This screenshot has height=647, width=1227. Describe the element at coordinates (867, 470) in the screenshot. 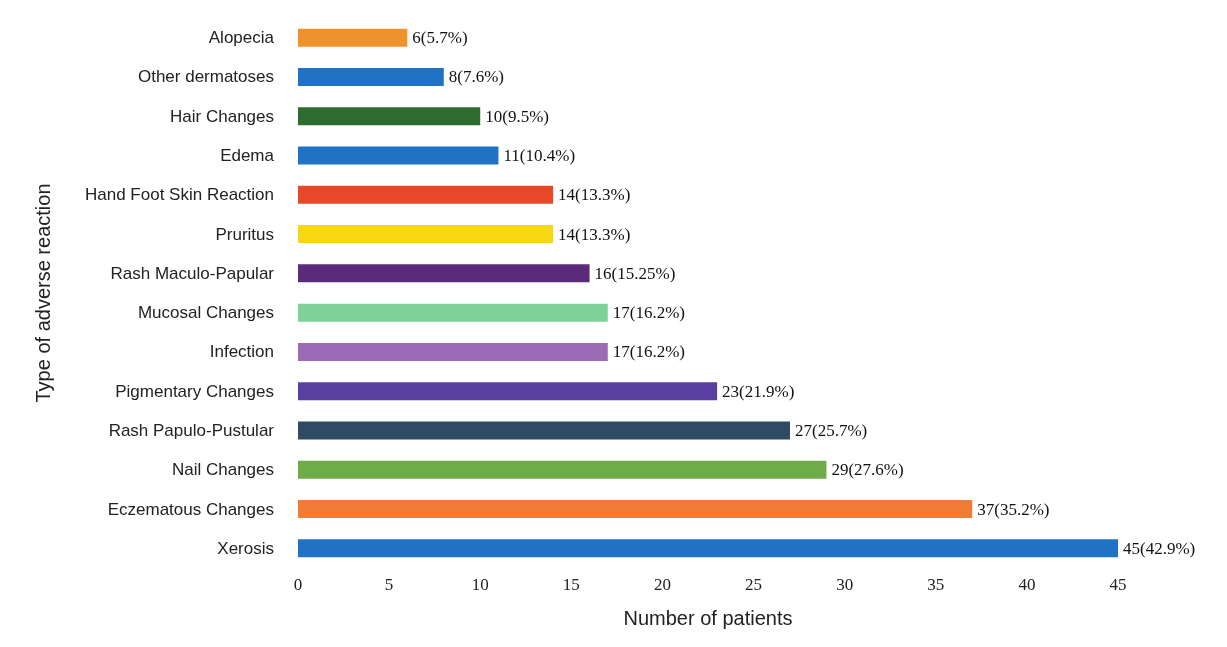

I see `data-label: 29(27.6%)` at that location.